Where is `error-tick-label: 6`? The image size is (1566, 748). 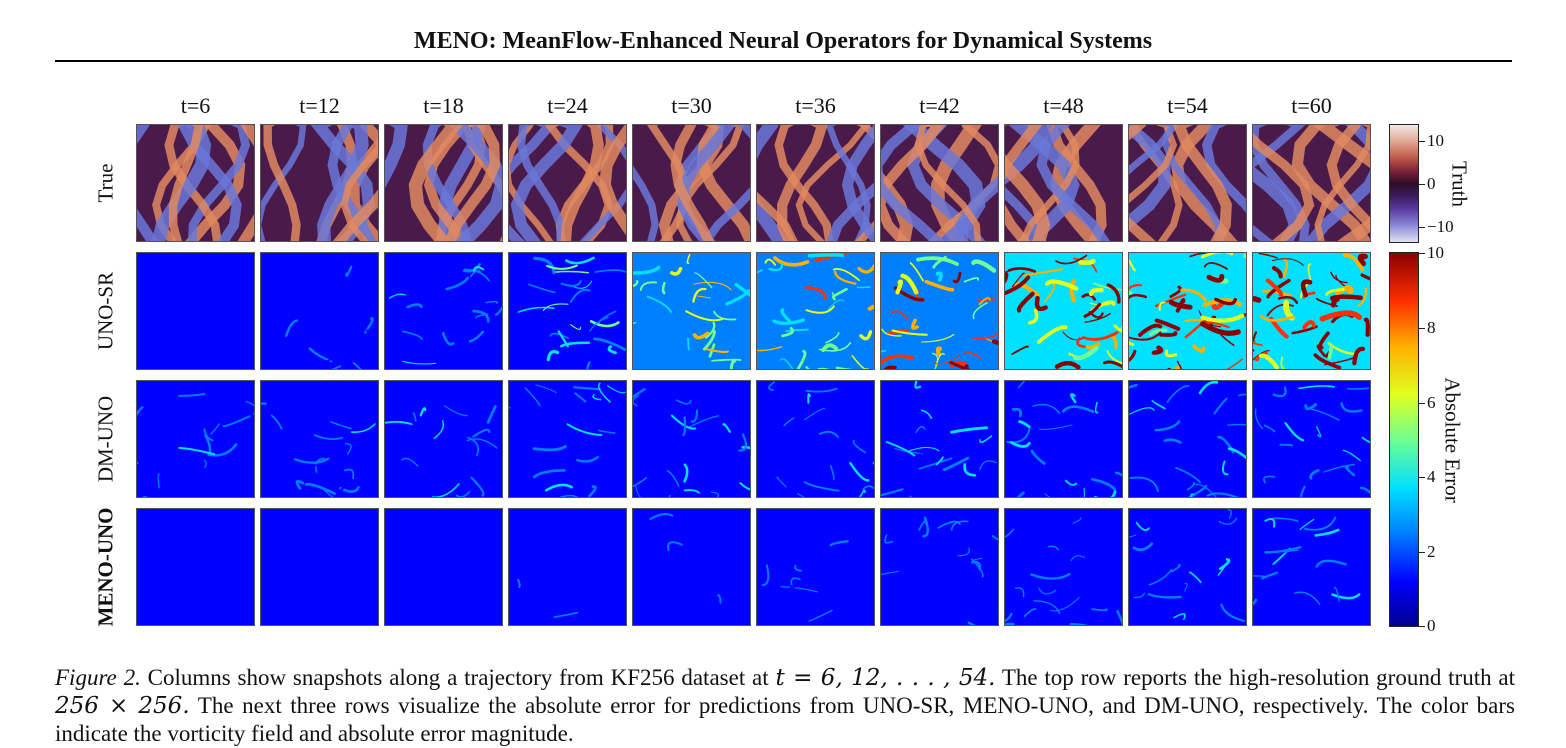 error-tick-label: 6 is located at coordinates (1431, 402).